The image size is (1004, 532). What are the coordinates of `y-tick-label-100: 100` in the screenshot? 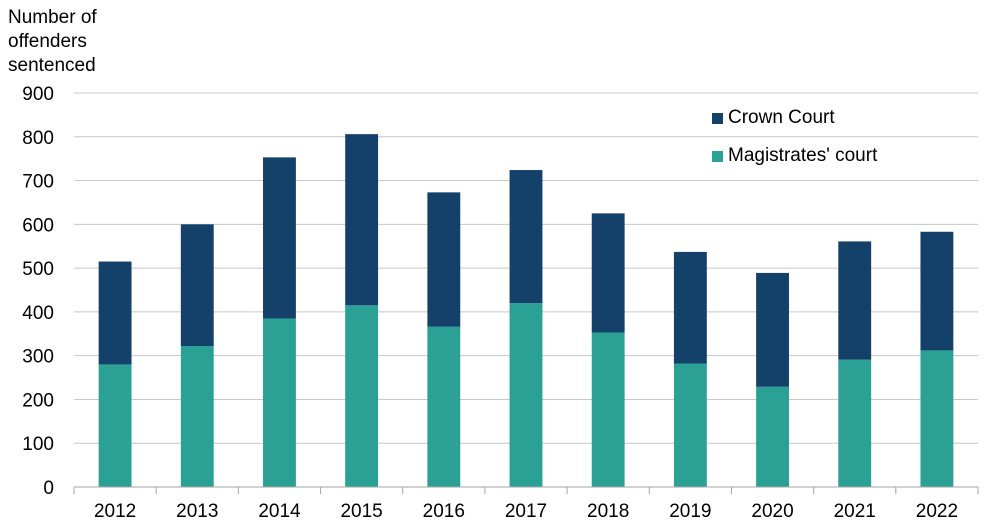 It's located at (38, 444).